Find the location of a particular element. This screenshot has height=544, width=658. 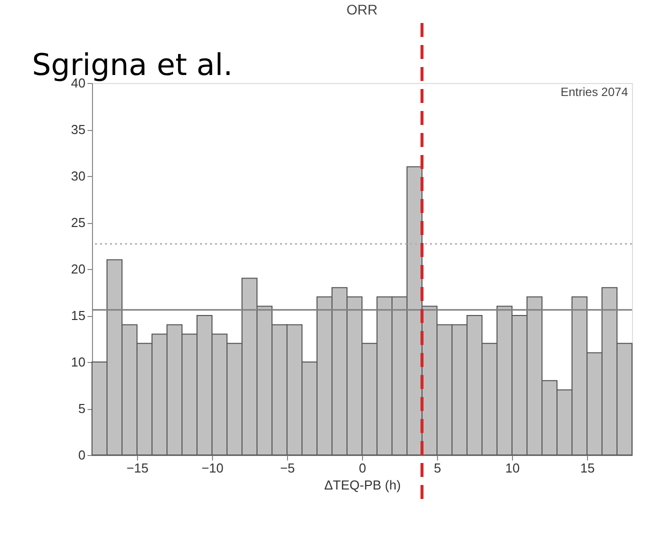

y-tick-label: 5 is located at coordinates (82, 408).